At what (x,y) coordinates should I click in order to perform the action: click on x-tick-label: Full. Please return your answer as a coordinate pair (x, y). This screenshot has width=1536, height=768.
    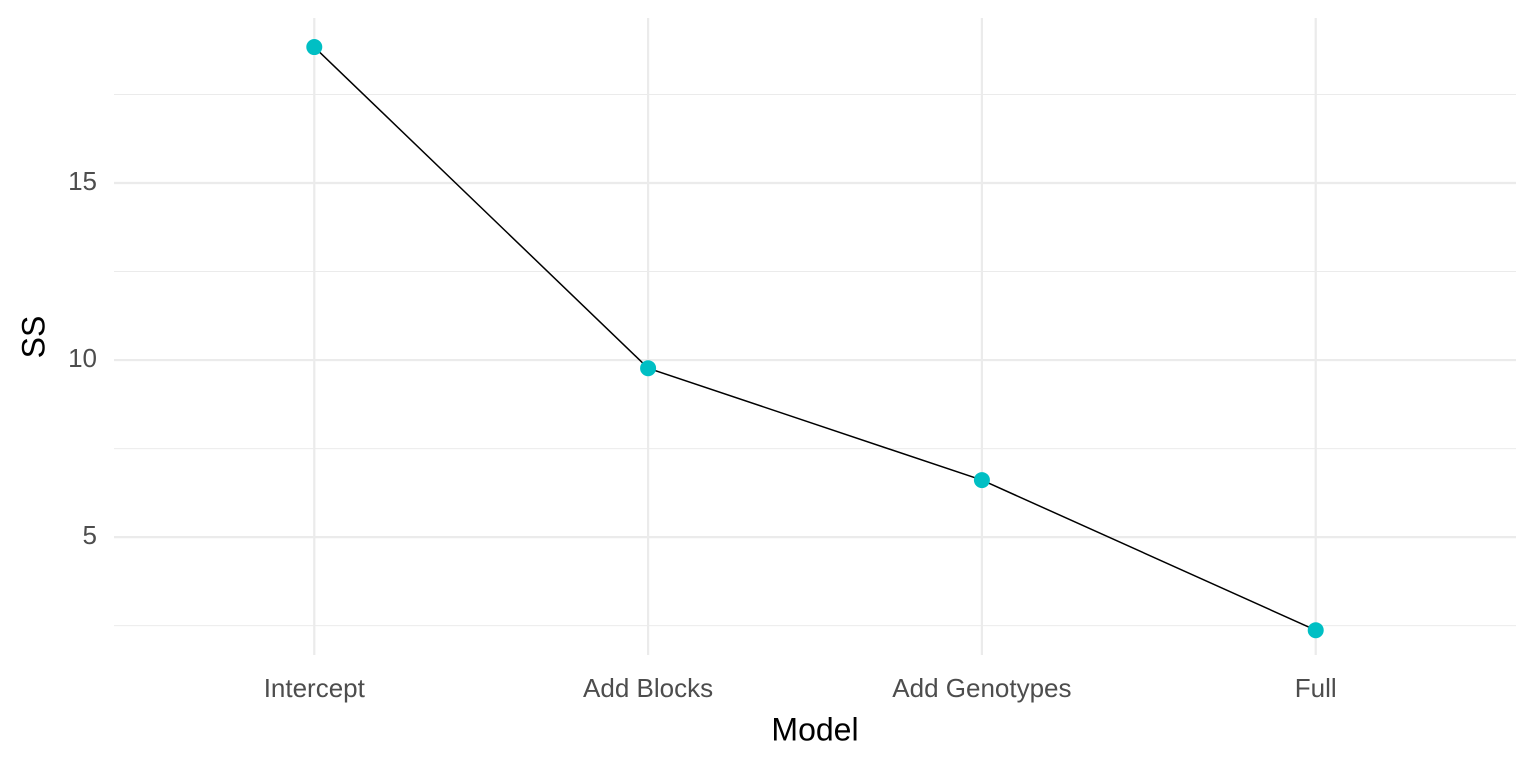
    Looking at the image, I should click on (1316, 688).